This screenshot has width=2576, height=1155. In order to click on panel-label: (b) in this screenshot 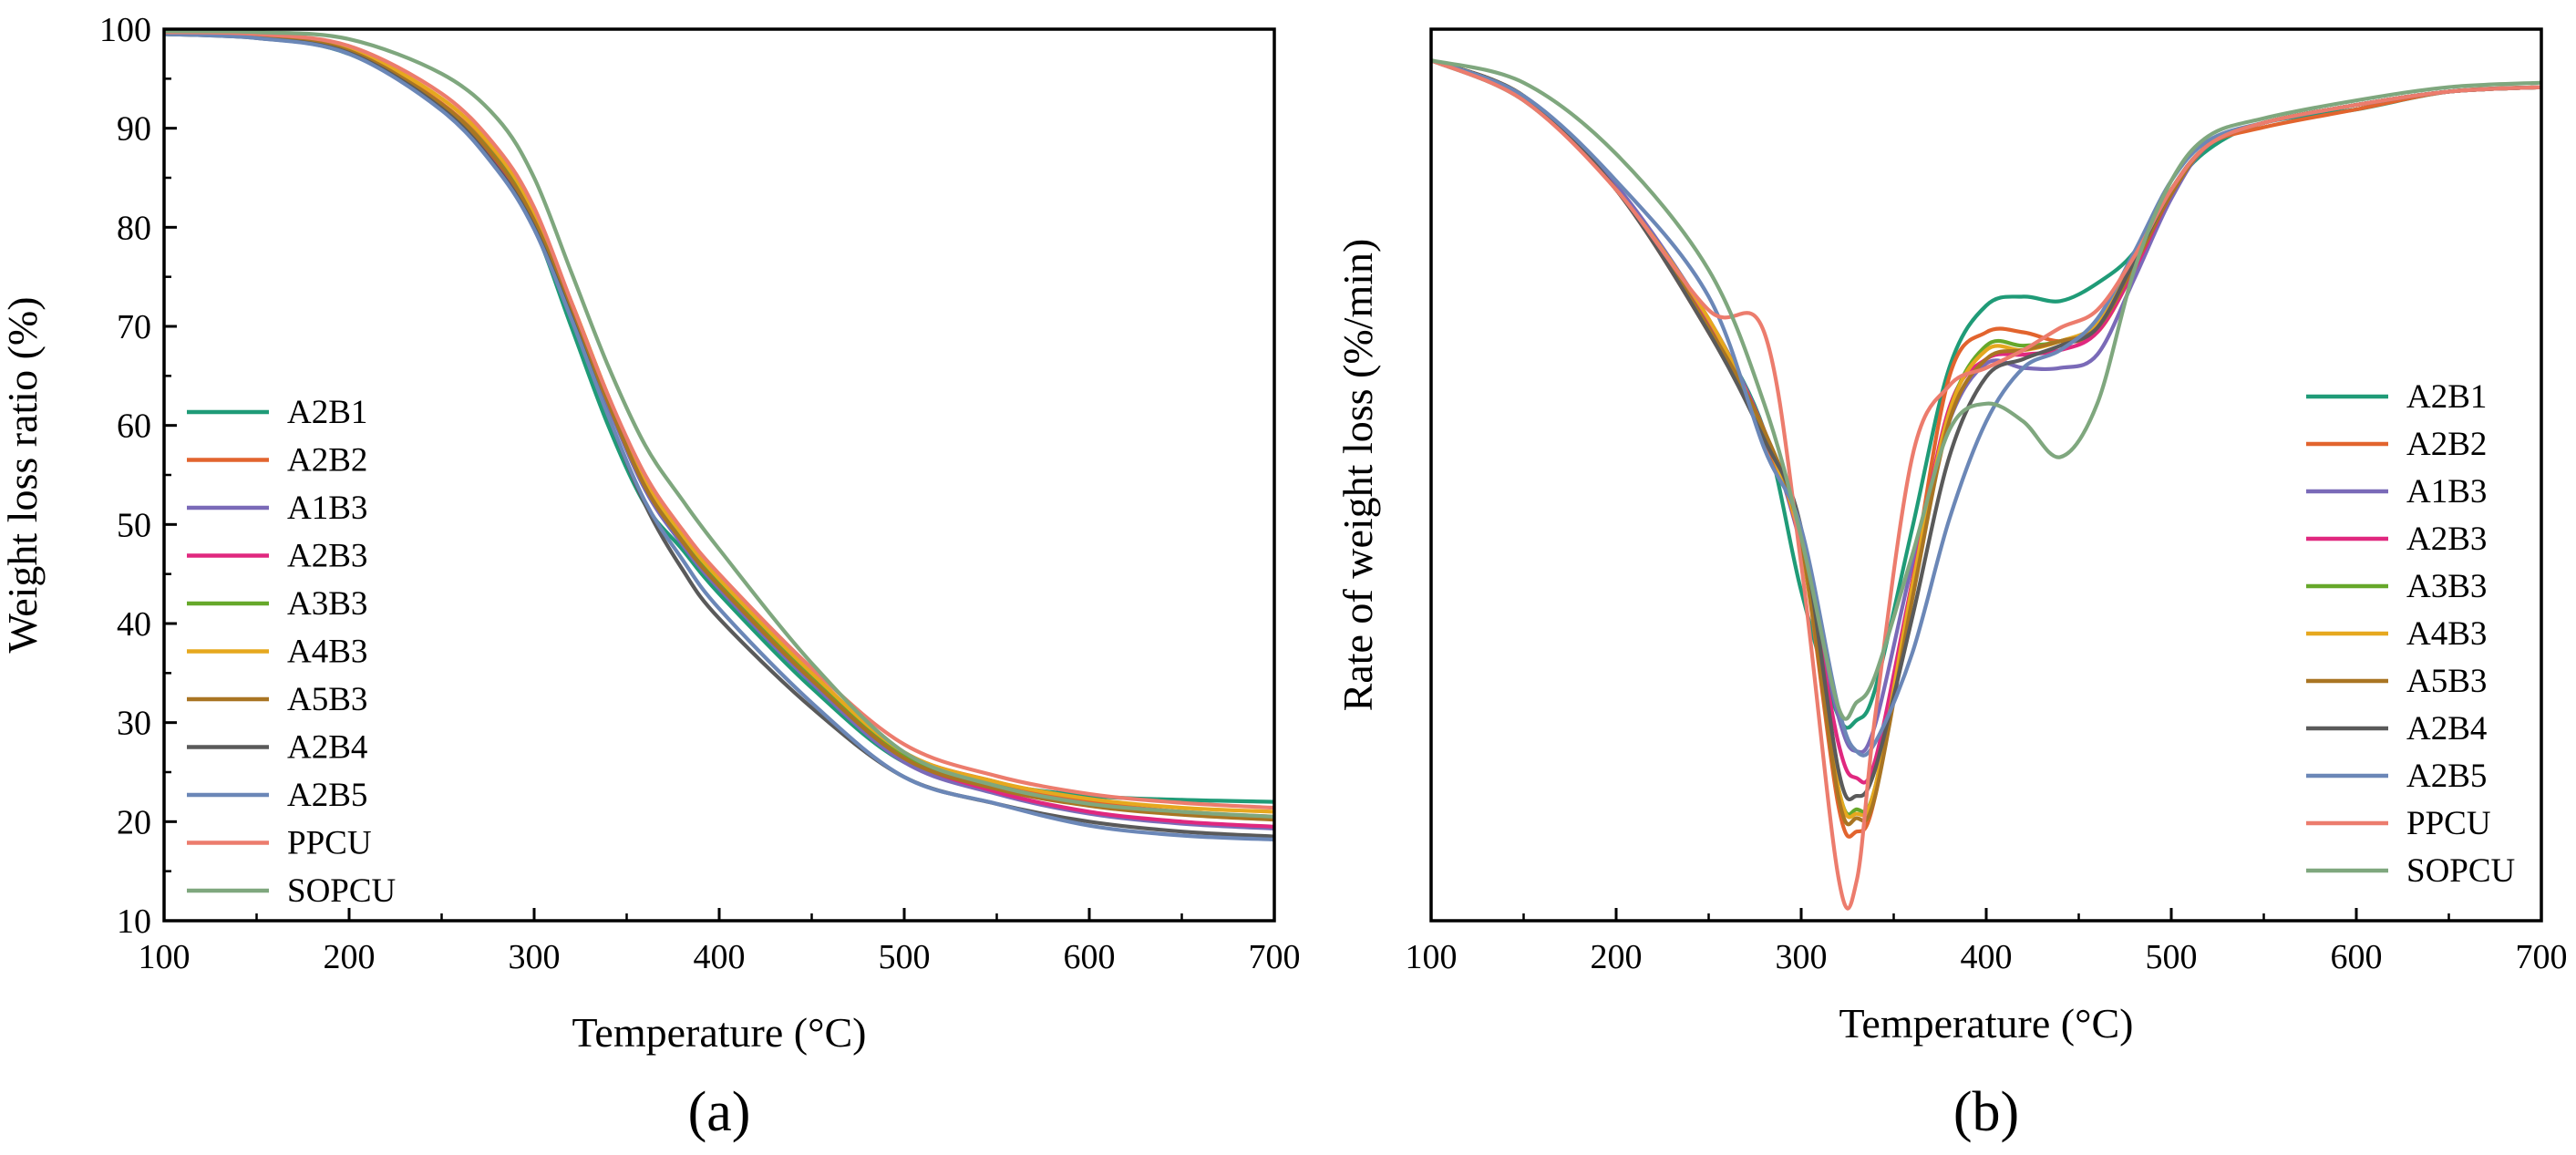, I will do `click(1986, 1112)`.